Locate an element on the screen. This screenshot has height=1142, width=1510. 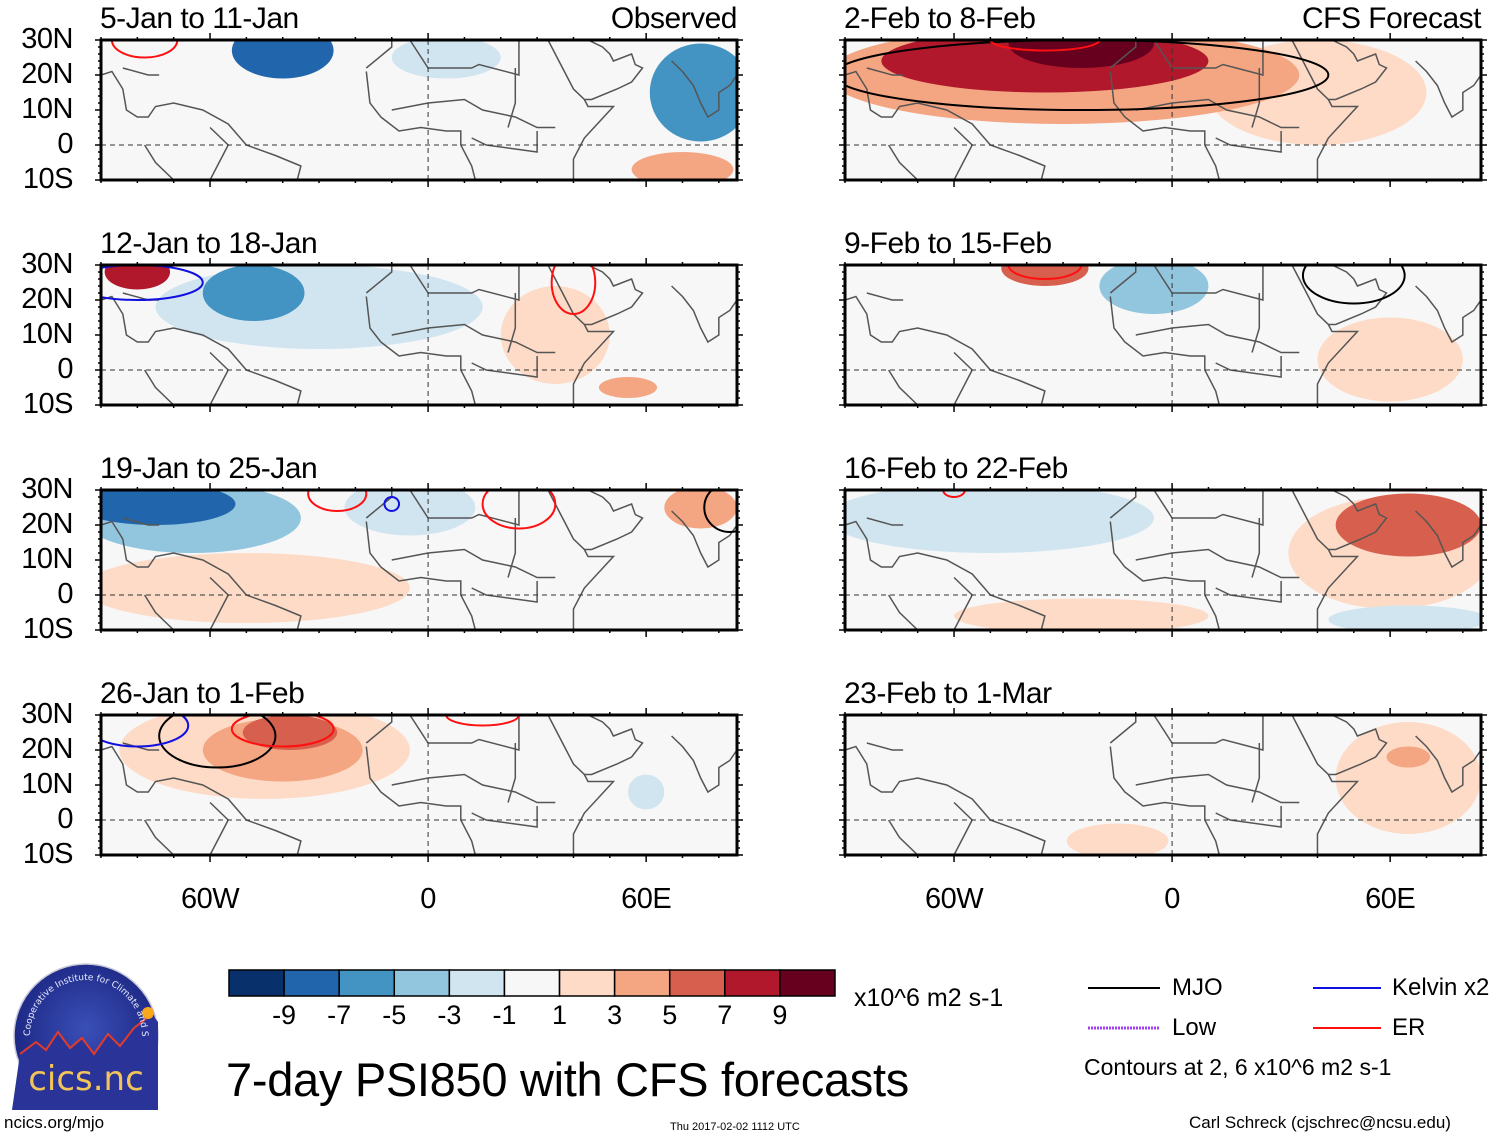
panel-title: 19-Jan to 25-Jan is located at coordinates (209, 468).